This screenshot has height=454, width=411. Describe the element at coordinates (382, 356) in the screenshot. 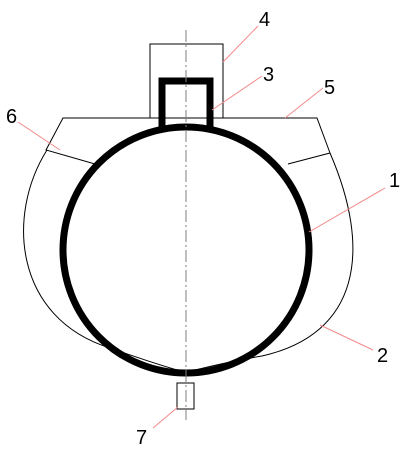

I see `callout-2: 2` at that location.